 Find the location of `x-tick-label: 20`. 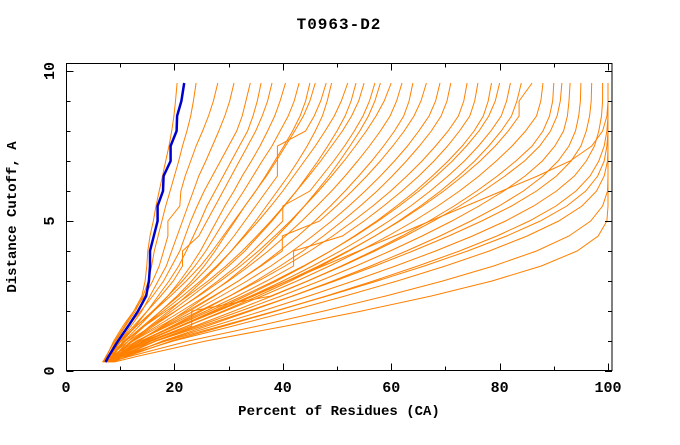

x-tick-label: 20 is located at coordinates (174, 388).